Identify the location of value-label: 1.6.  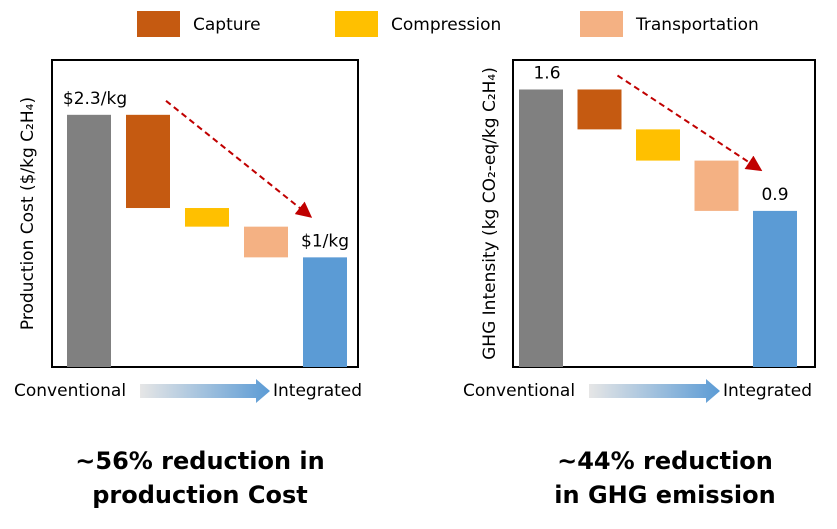
(546, 73).